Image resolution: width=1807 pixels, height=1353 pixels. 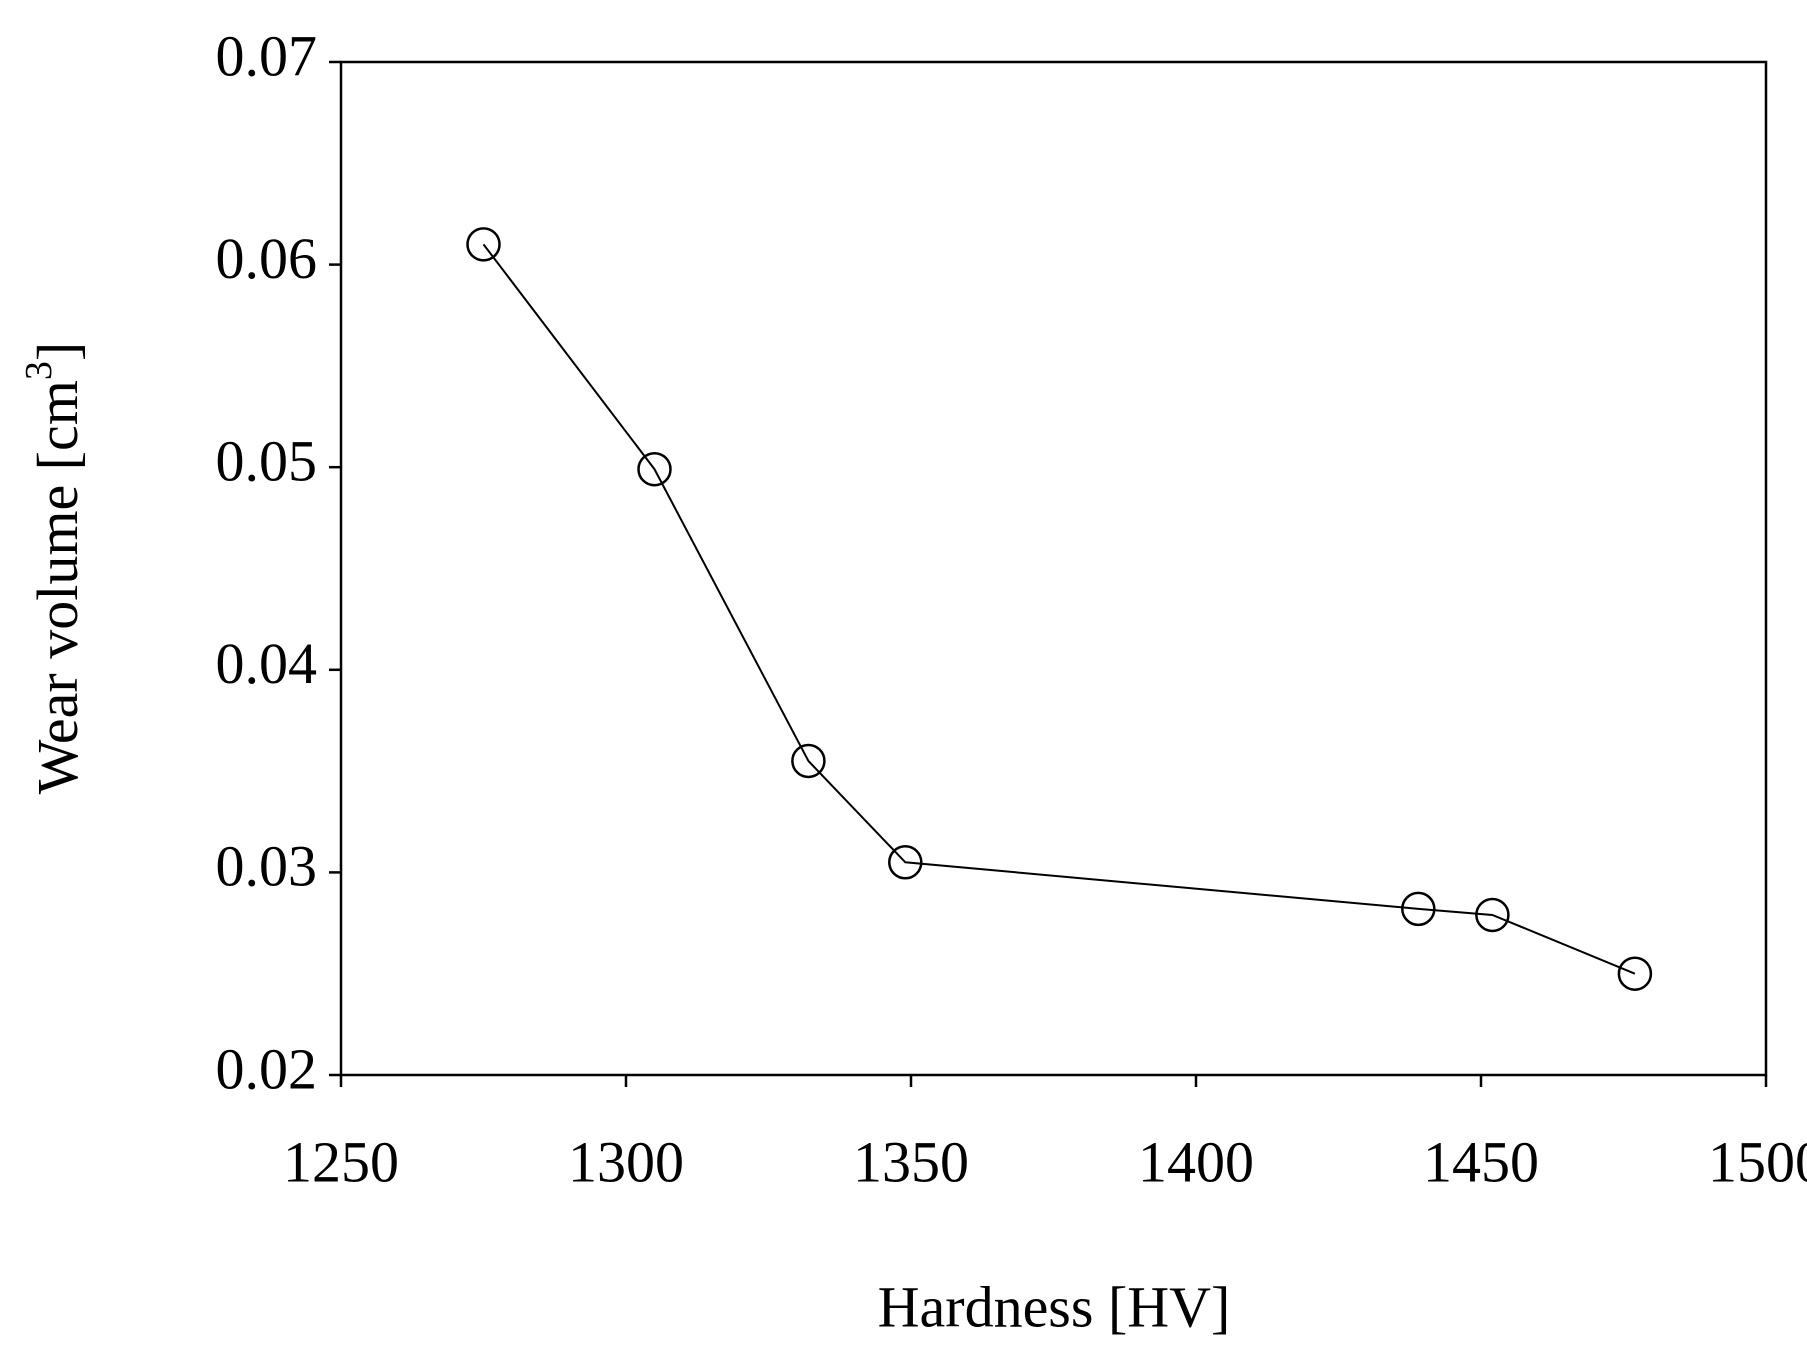 What do you see at coordinates (1481, 1161) in the screenshot?
I see `x-tick-label: 1450` at bounding box center [1481, 1161].